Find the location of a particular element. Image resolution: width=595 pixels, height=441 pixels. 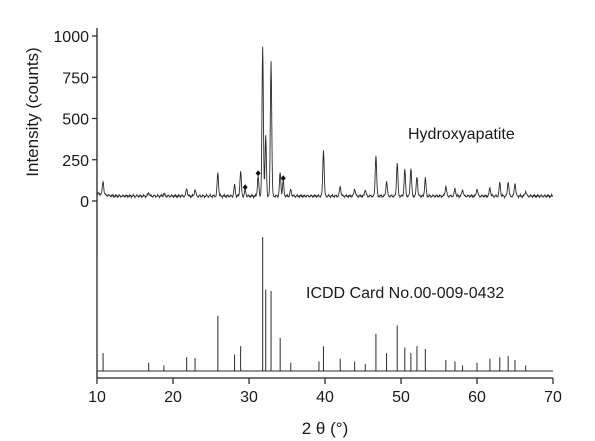

y-tick-label: 500 is located at coordinates (75, 120).